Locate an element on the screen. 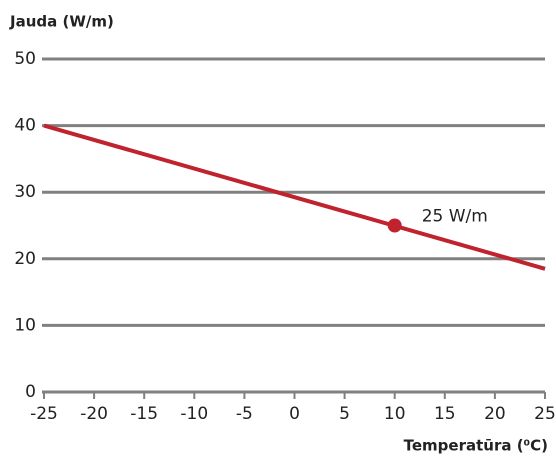 The image size is (556, 457). x-tick-label: -15 is located at coordinates (144, 414).